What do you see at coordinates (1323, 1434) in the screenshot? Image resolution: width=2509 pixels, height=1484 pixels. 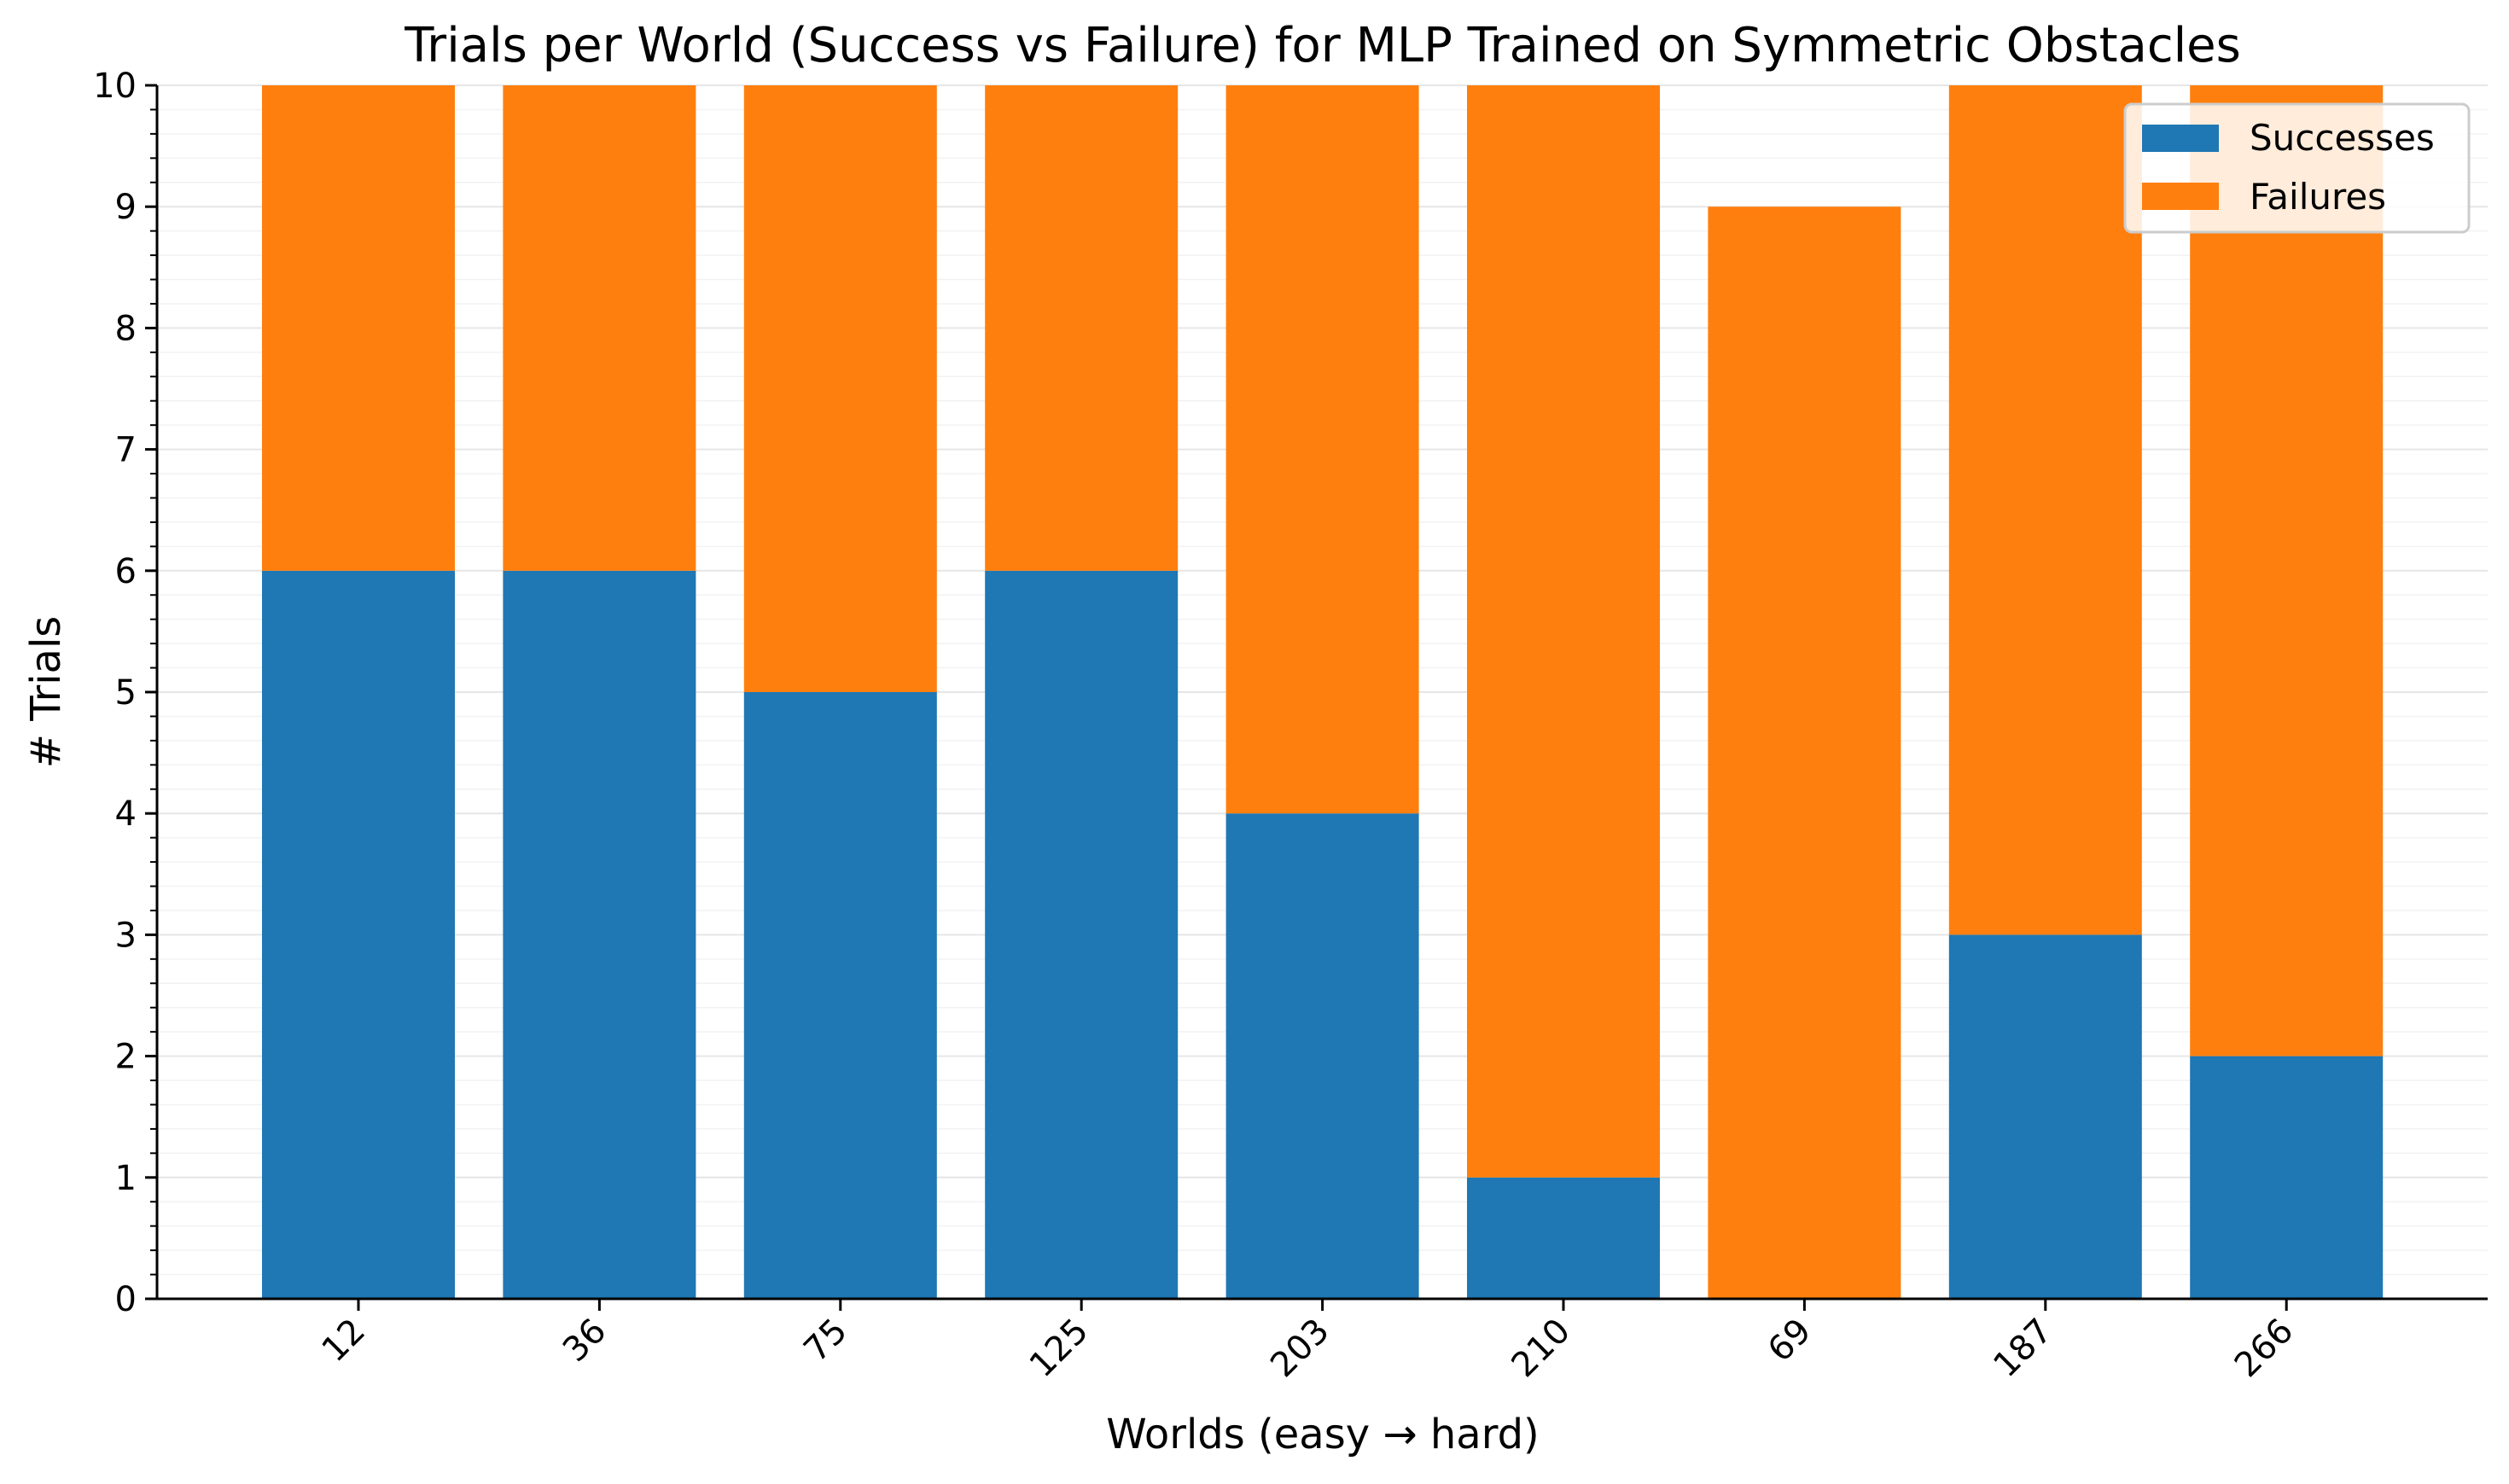 I see `x-axis-label: Worlds (easy → hard)` at bounding box center [1323, 1434].